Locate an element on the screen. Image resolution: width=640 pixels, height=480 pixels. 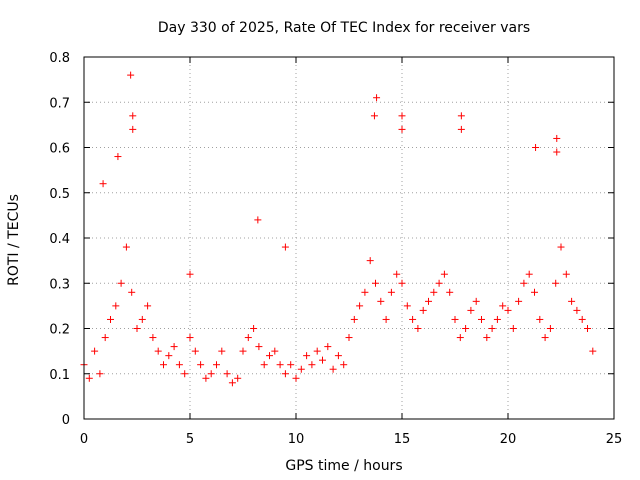
y-tick-label: 0.1 is located at coordinates (59, 375).